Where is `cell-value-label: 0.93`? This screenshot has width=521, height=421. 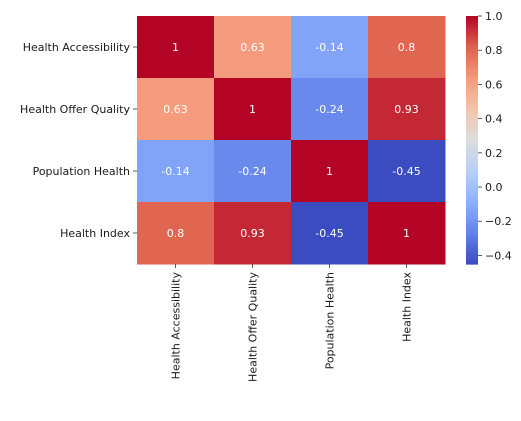
cell-value-label: 0.93 is located at coordinates (406, 109).